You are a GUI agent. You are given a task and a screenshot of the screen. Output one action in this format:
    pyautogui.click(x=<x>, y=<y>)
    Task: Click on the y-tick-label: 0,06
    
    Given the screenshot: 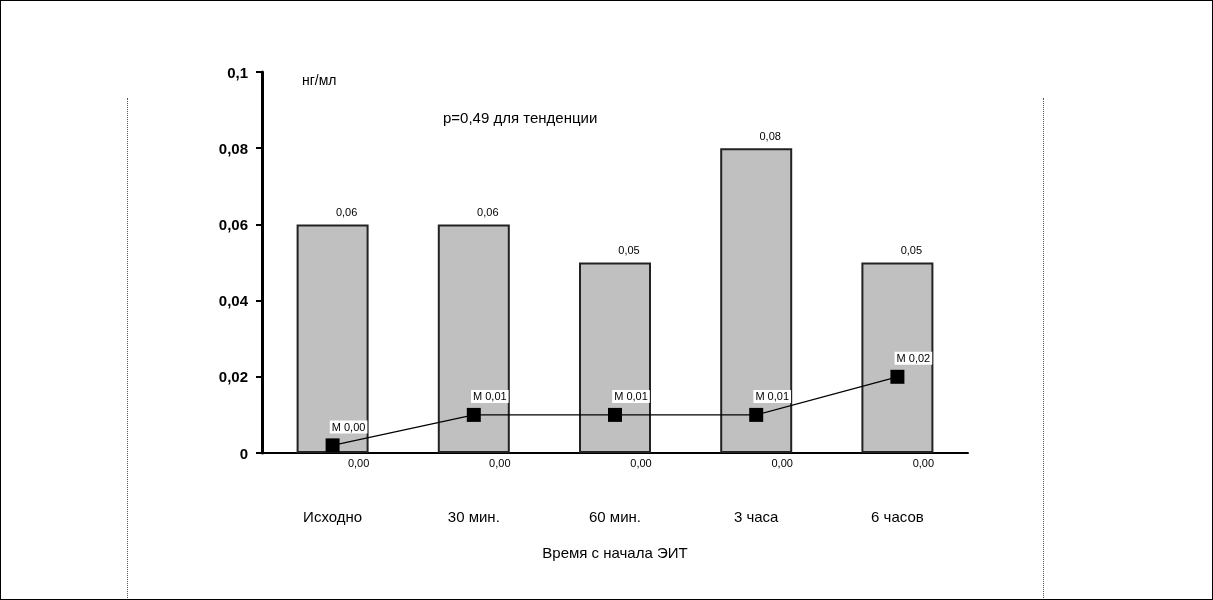 What is the action you would take?
    pyautogui.click(x=233, y=224)
    